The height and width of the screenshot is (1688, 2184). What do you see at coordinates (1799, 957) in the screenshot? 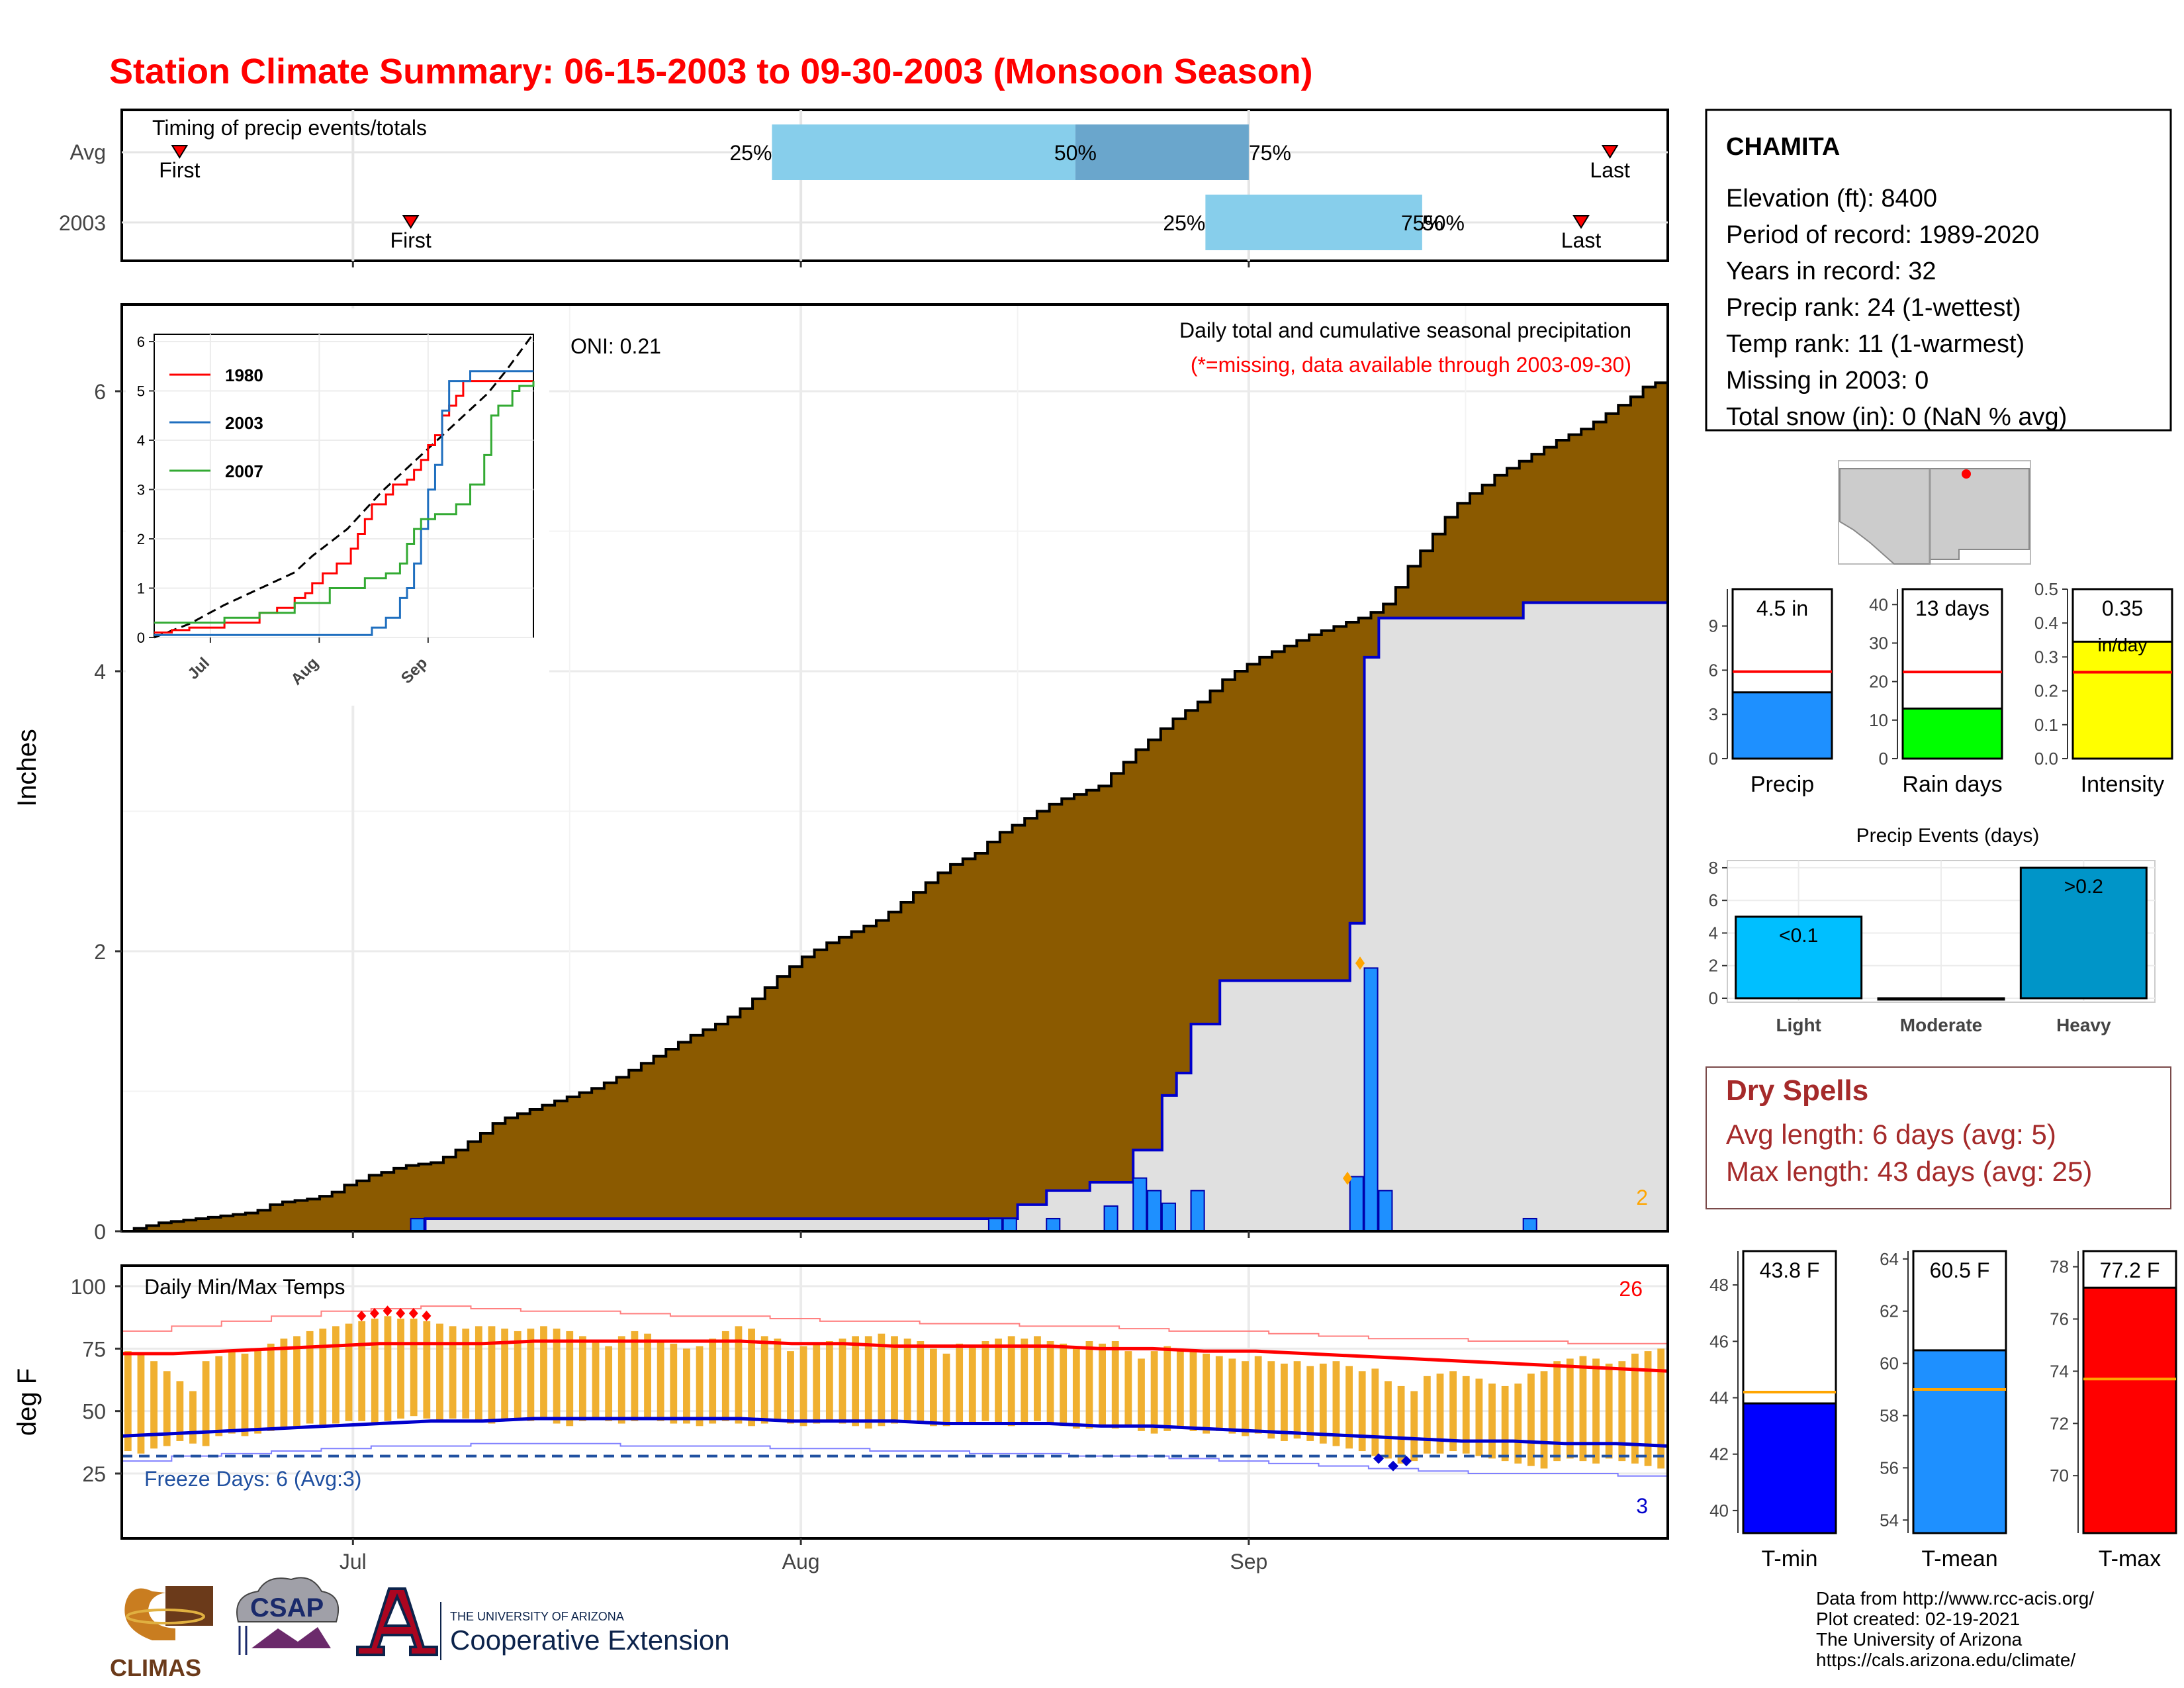
I see `events-bar-light` at bounding box center [1799, 957].